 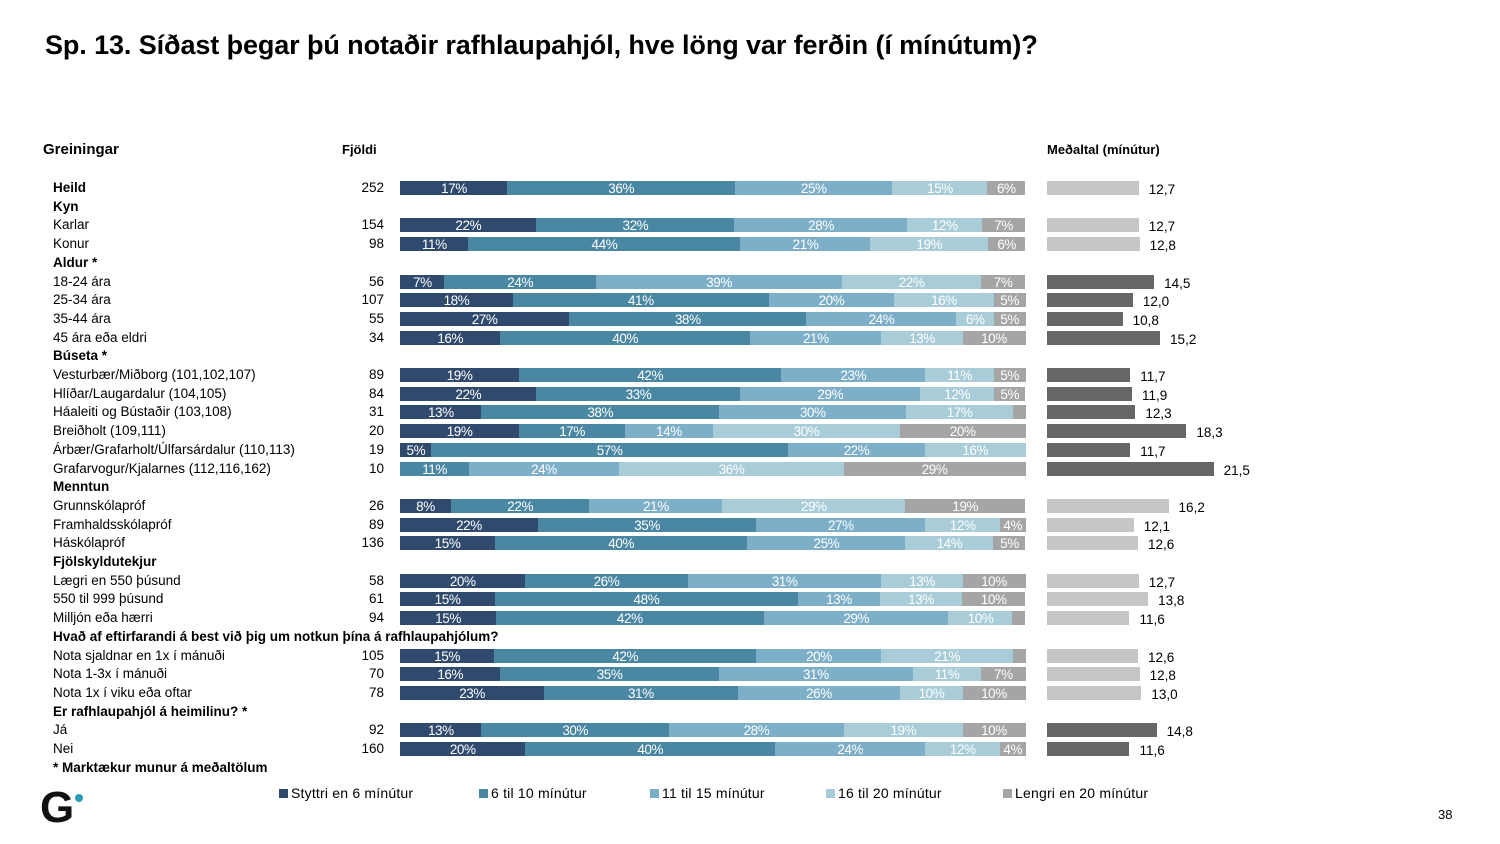 What do you see at coordinates (376, 449) in the screenshot?
I see `row-count: 19` at bounding box center [376, 449].